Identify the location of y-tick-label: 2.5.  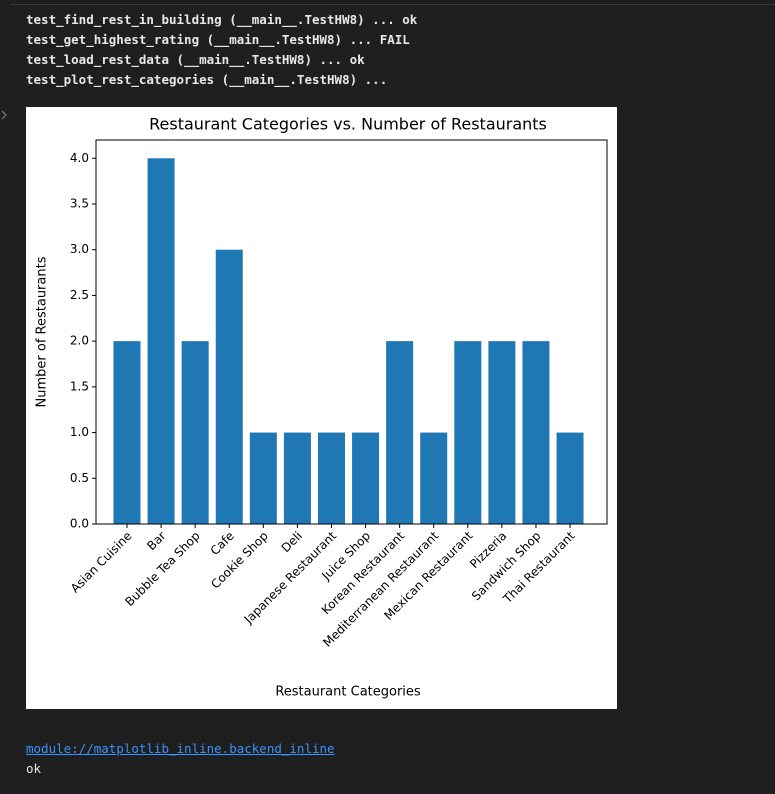
(79, 295).